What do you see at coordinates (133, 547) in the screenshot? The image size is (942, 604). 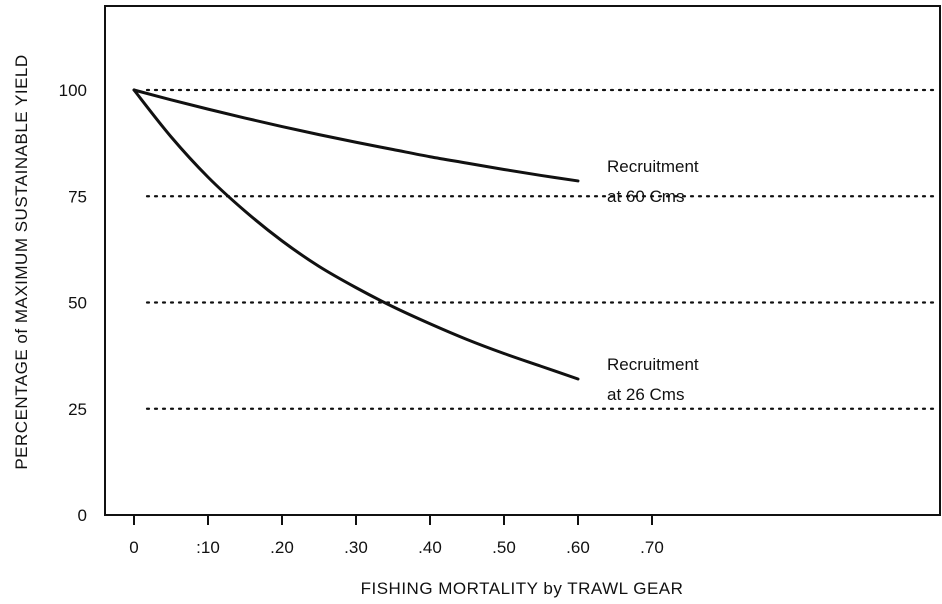 I see `x-tick-label: 0` at bounding box center [133, 547].